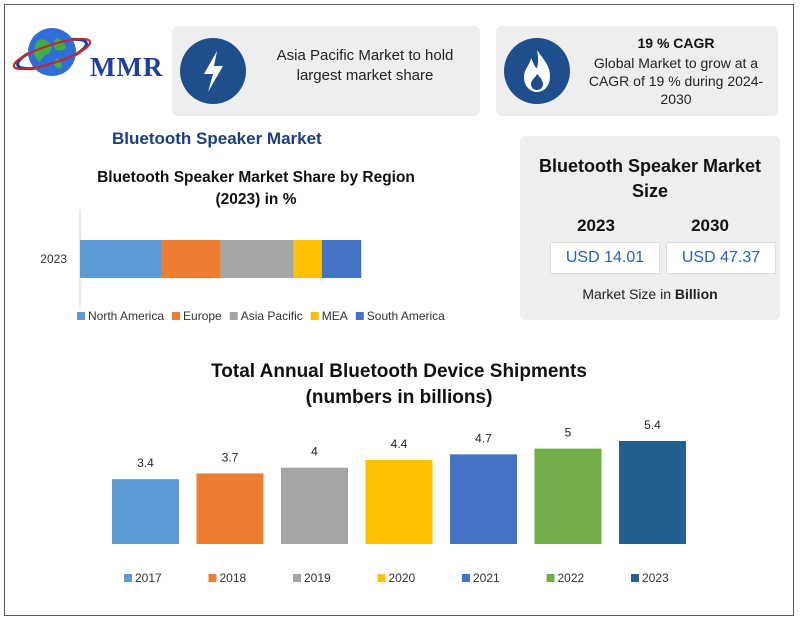  I want to click on chart-title-line: (numbers in billions), so click(399, 397).